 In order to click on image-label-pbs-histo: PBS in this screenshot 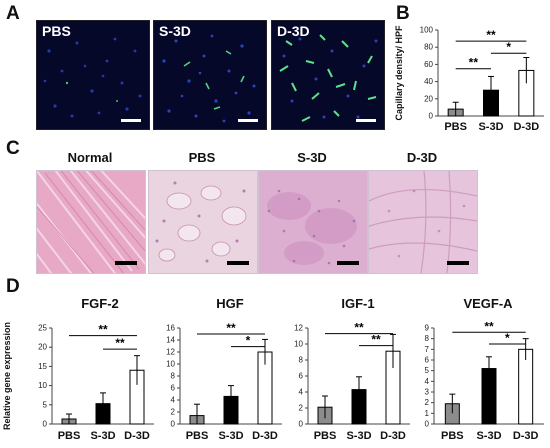, I will do `click(202, 157)`.